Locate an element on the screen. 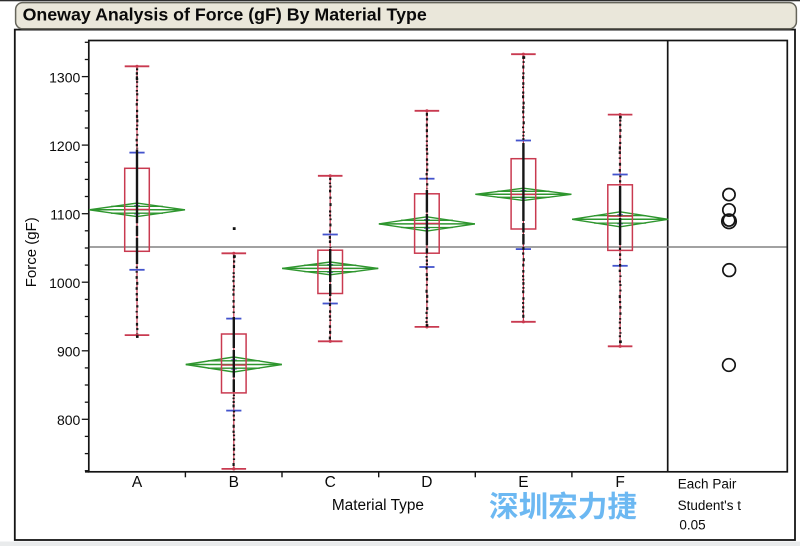  svg-text: D is located at coordinates (426, 482).